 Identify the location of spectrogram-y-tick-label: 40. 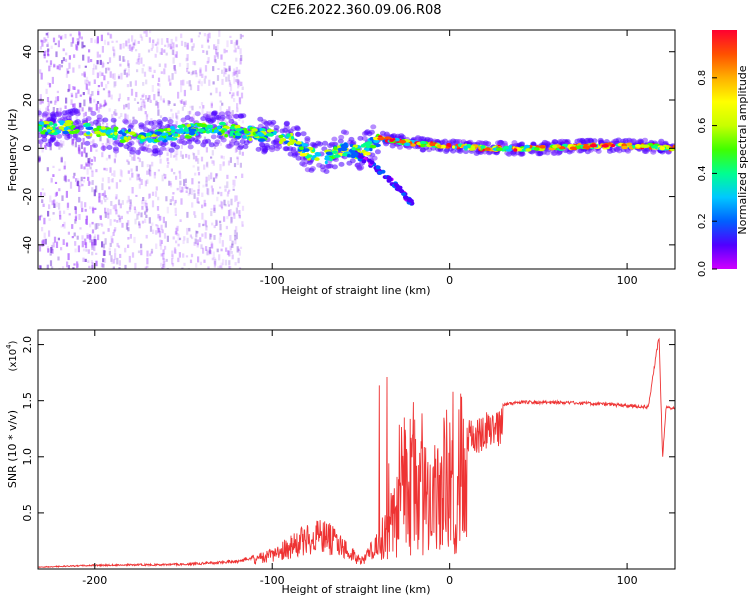
(27, 52).